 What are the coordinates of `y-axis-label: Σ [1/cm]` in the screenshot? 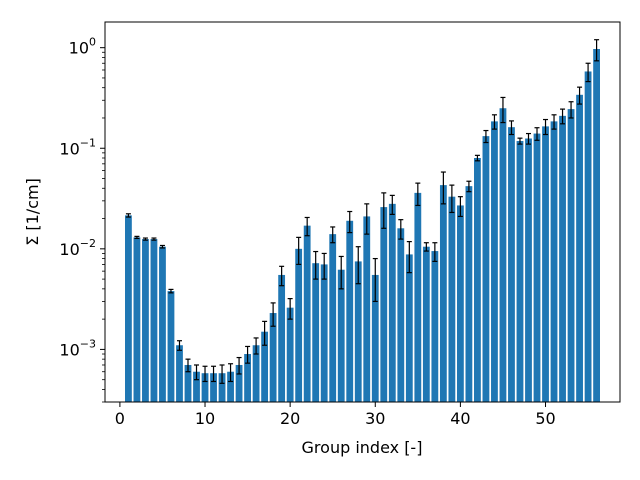 It's located at (32, 212).